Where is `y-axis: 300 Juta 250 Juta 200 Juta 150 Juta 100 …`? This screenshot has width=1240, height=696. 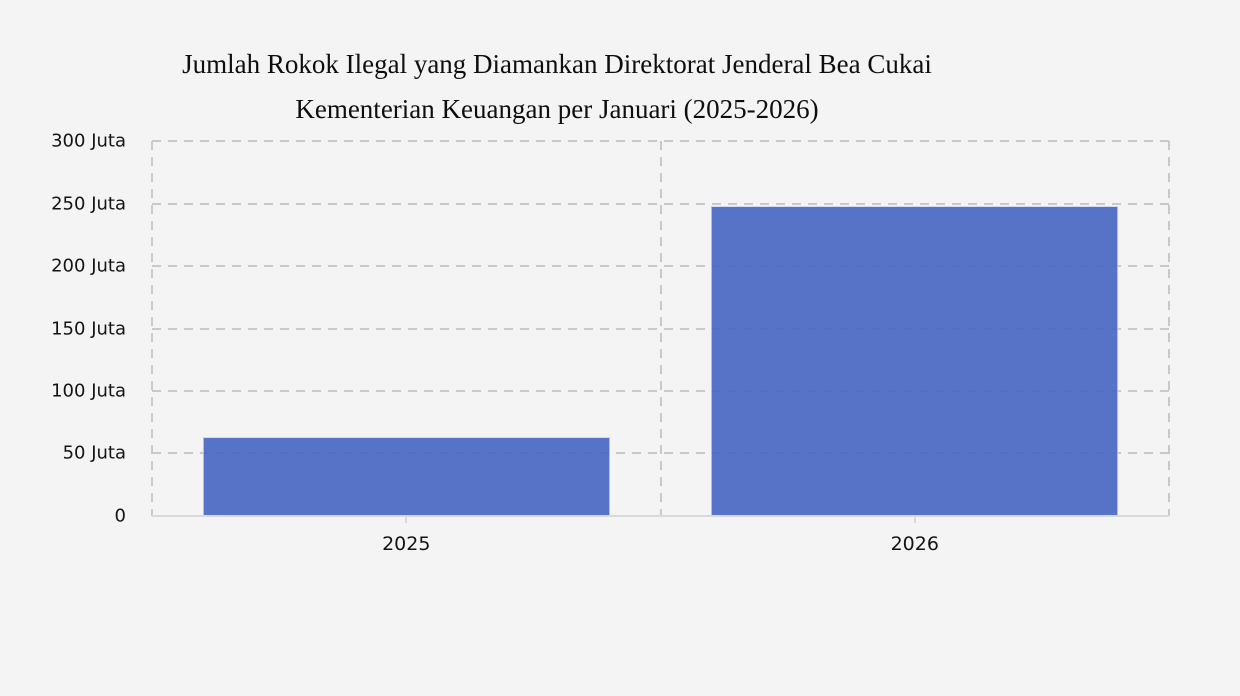 y-axis: 300 Juta 250 Juta 200 Juta 150 Juta 100 … is located at coordinates (63, 329).